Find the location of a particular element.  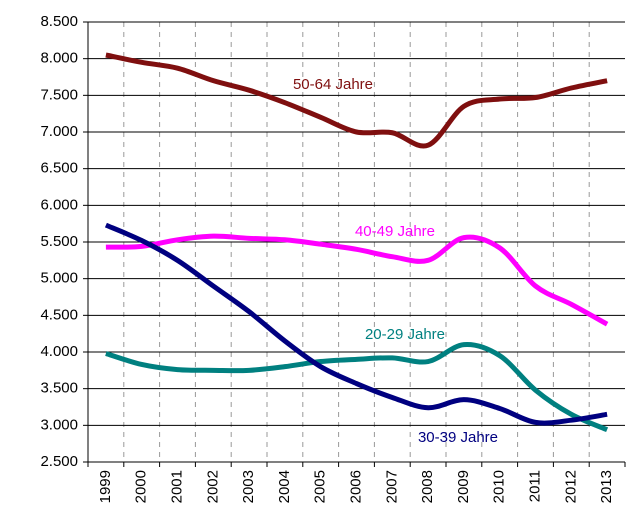

y-tick-label: 6.000 is located at coordinates (59, 204).